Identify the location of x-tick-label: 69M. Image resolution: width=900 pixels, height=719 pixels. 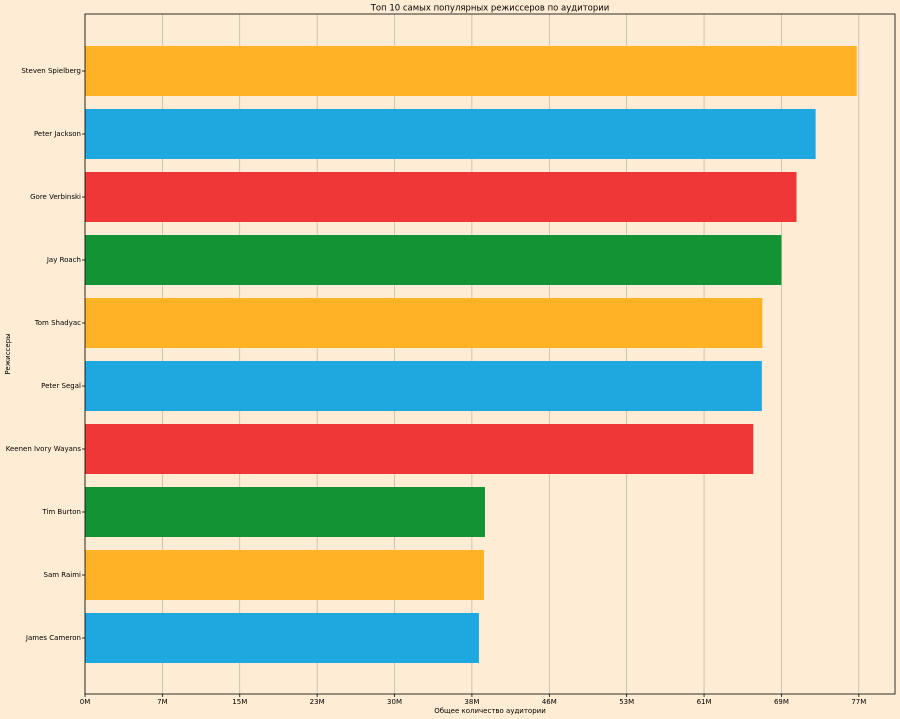
(781, 702).